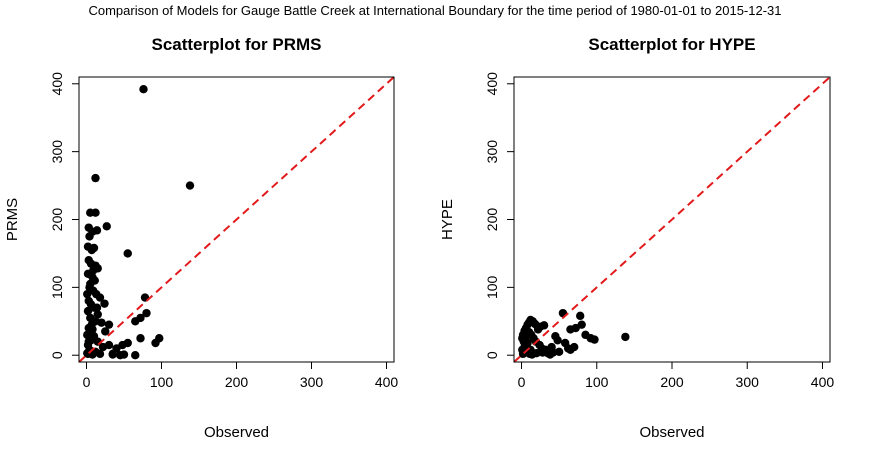 The image size is (870, 461). What do you see at coordinates (492, 84) in the screenshot?
I see `hype-y-tick-label: 400` at bounding box center [492, 84].